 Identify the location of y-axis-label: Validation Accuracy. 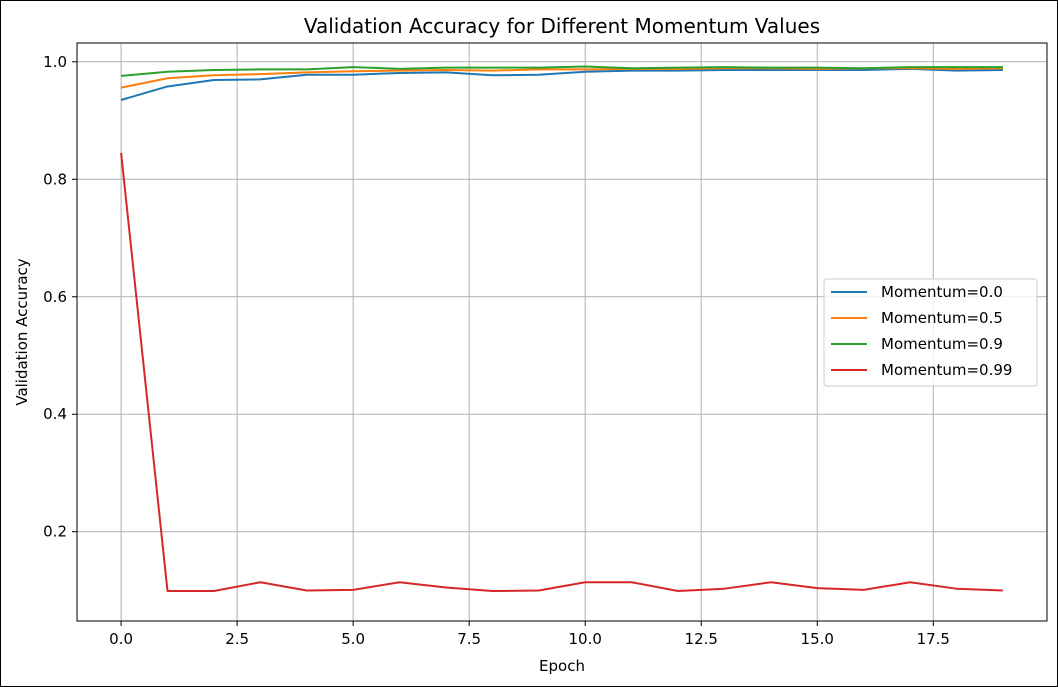
(22, 331).